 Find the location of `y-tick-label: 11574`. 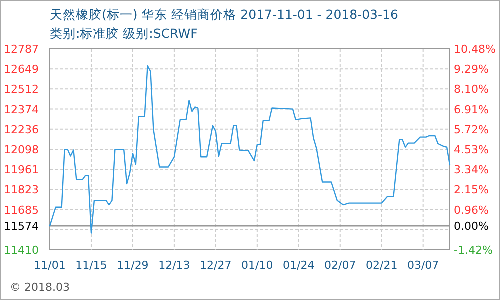

y-tick-label: 11574 is located at coordinates (21, 227).